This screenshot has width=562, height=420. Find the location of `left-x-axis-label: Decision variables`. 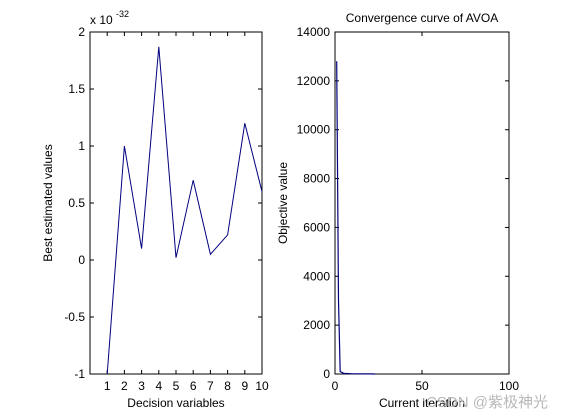

left-x-axis-label: Decision variables is located at coordinates (175, 403).